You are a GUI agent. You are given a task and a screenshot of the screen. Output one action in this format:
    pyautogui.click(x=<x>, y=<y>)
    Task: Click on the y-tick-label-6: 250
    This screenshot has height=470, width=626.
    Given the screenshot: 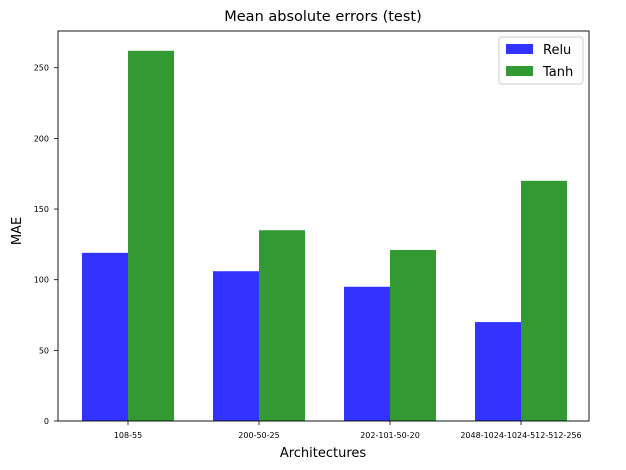 What is the action you would take?
    pyautogui.click(x=41, y=68)
    